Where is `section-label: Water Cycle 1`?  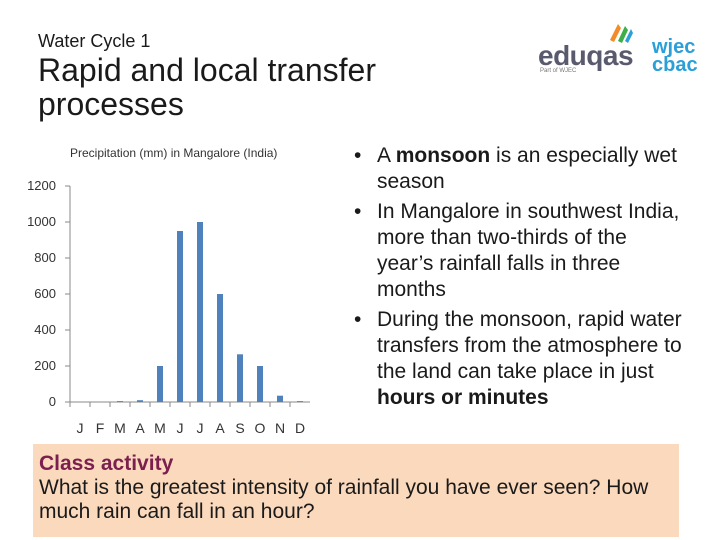 section-label: Water Cycle 1 is located at coordinates (94, 41).